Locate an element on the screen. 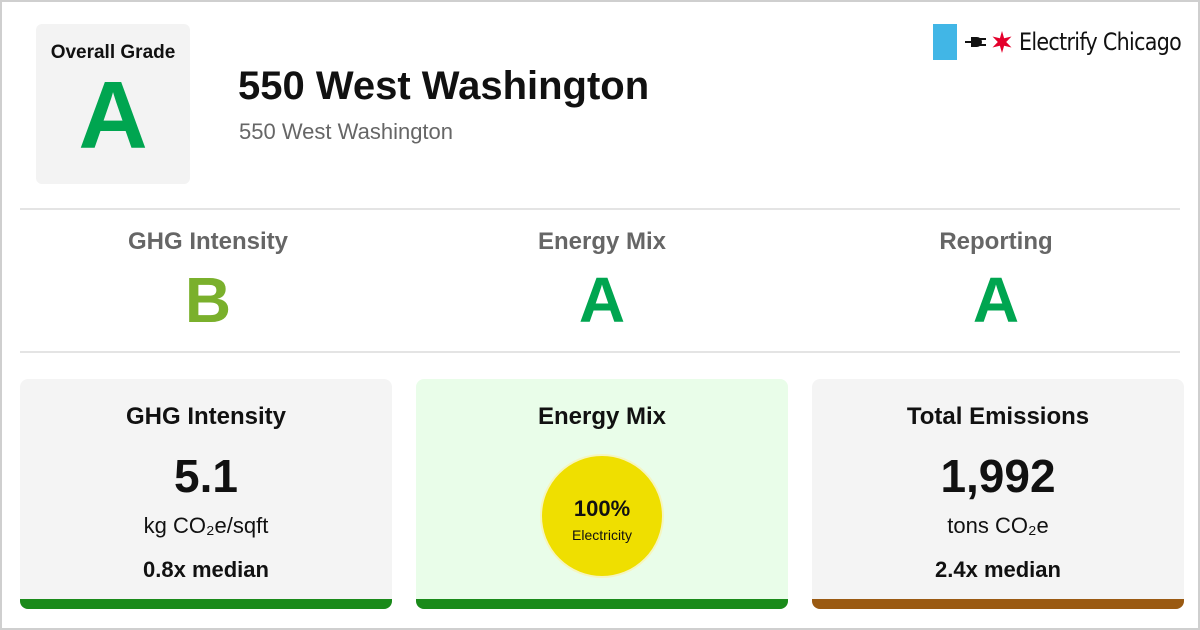 The height and width of the screenshot is (630, 1200). grade-letter: B is located at coordinates (208, 300).